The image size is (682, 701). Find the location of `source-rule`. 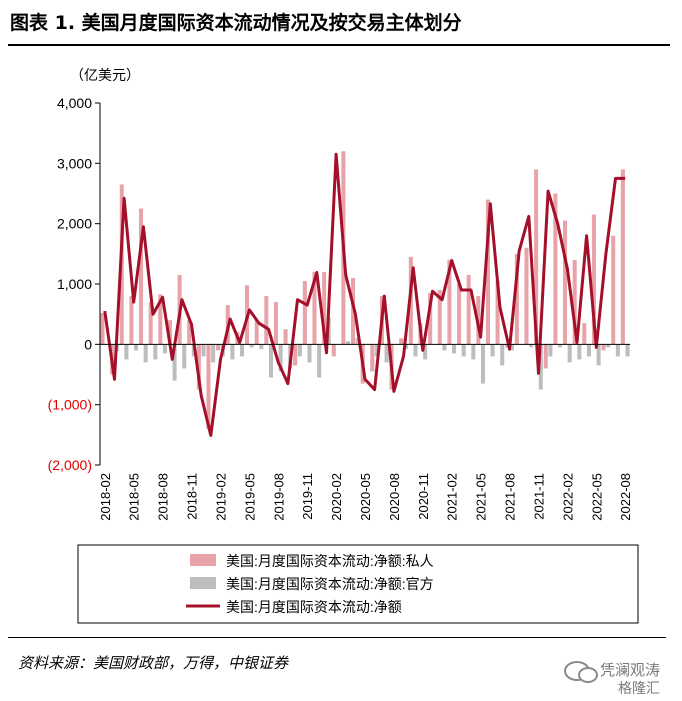

source-rule is located at coordinates (337, 637).